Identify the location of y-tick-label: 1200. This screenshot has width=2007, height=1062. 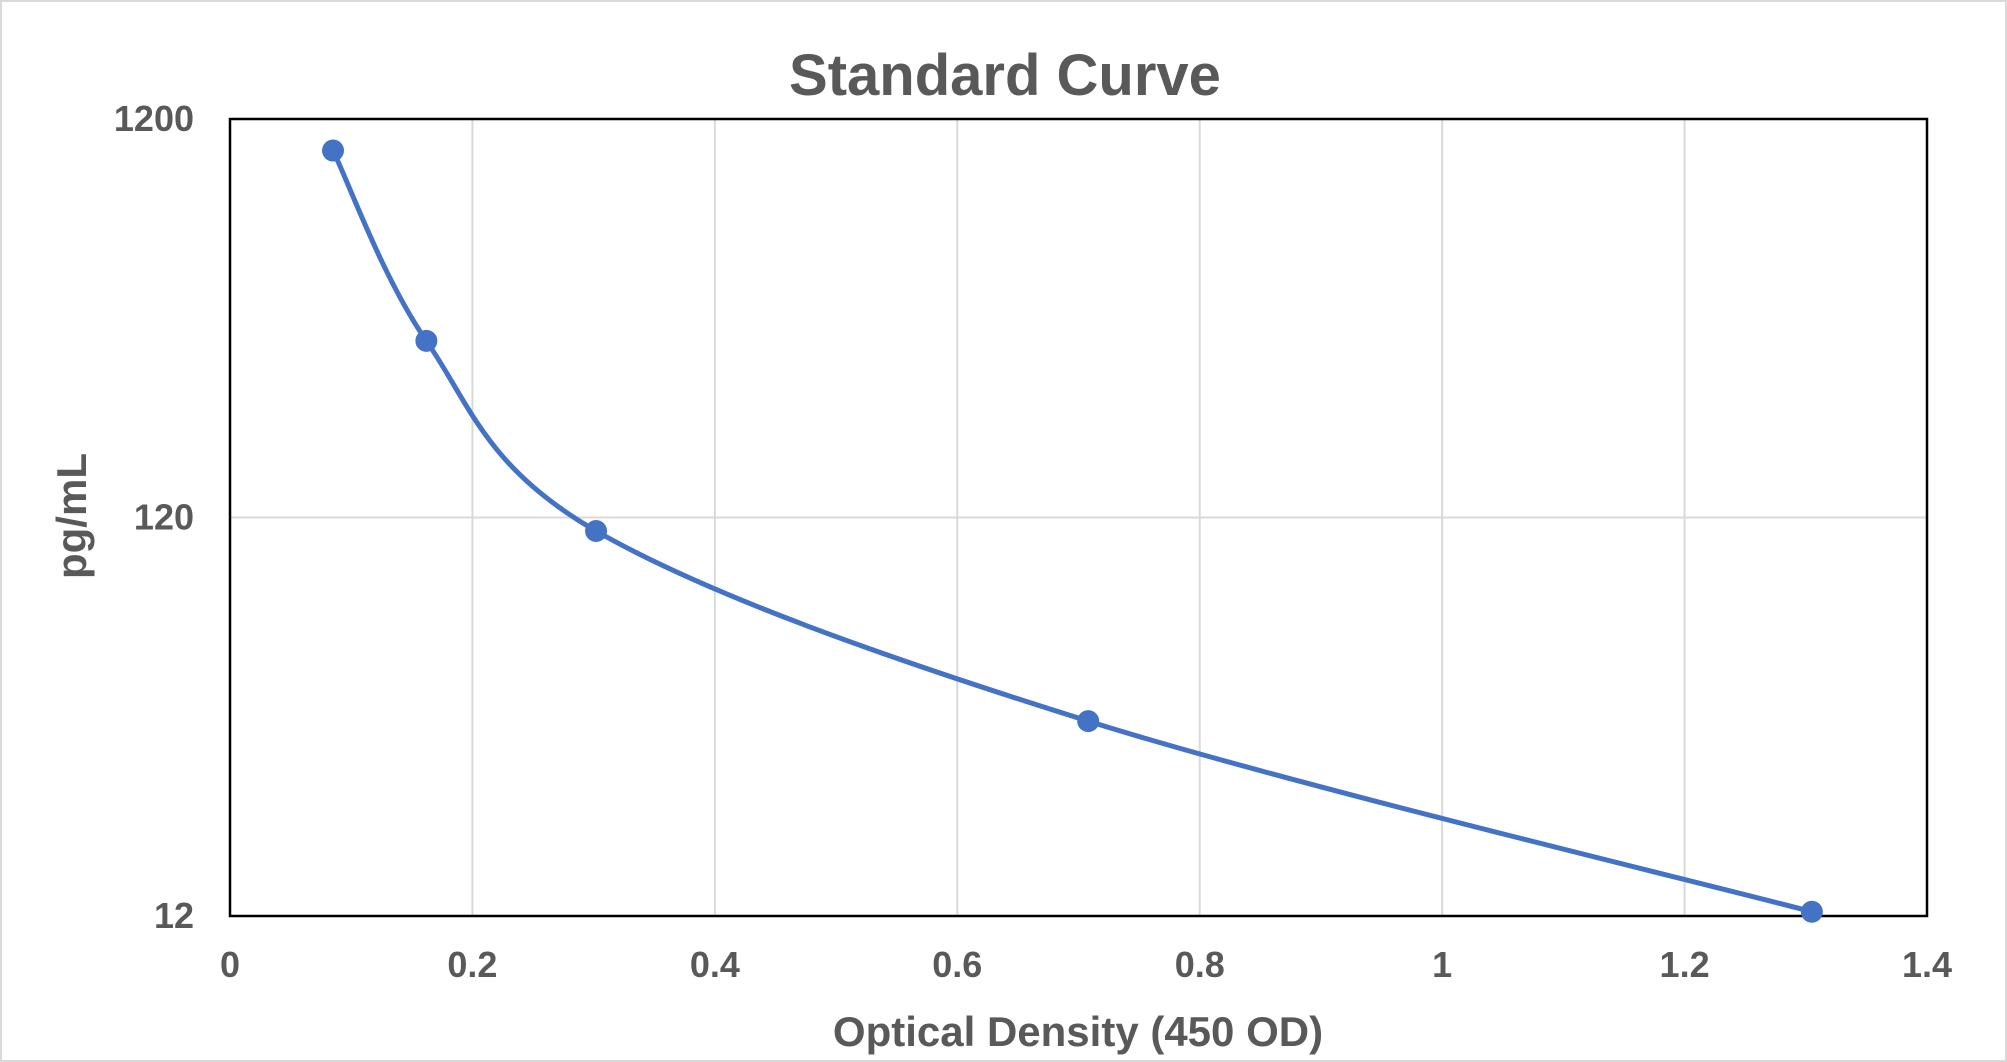
(154, 118).